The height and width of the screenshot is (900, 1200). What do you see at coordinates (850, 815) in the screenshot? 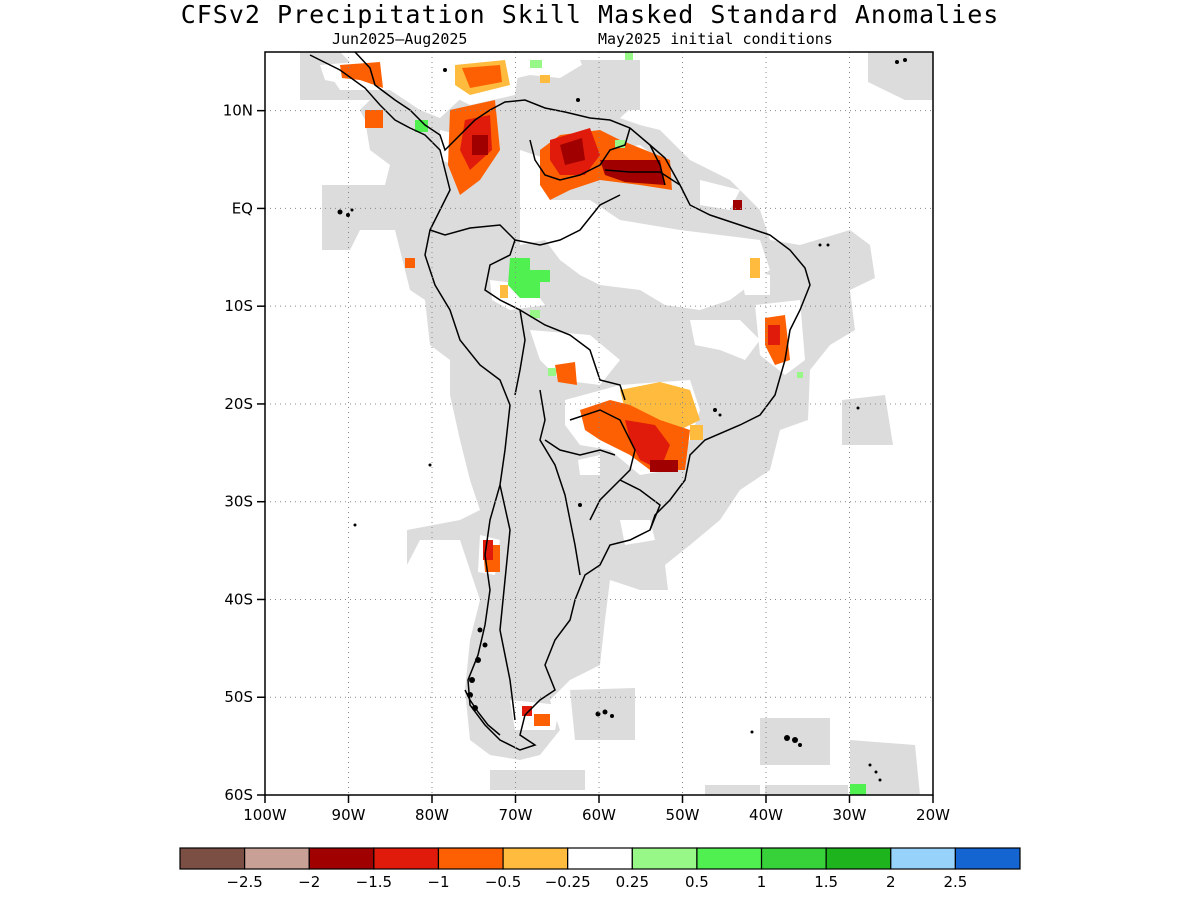
I see `lon-tick-label: 30W` at bounding box center [850, 815].